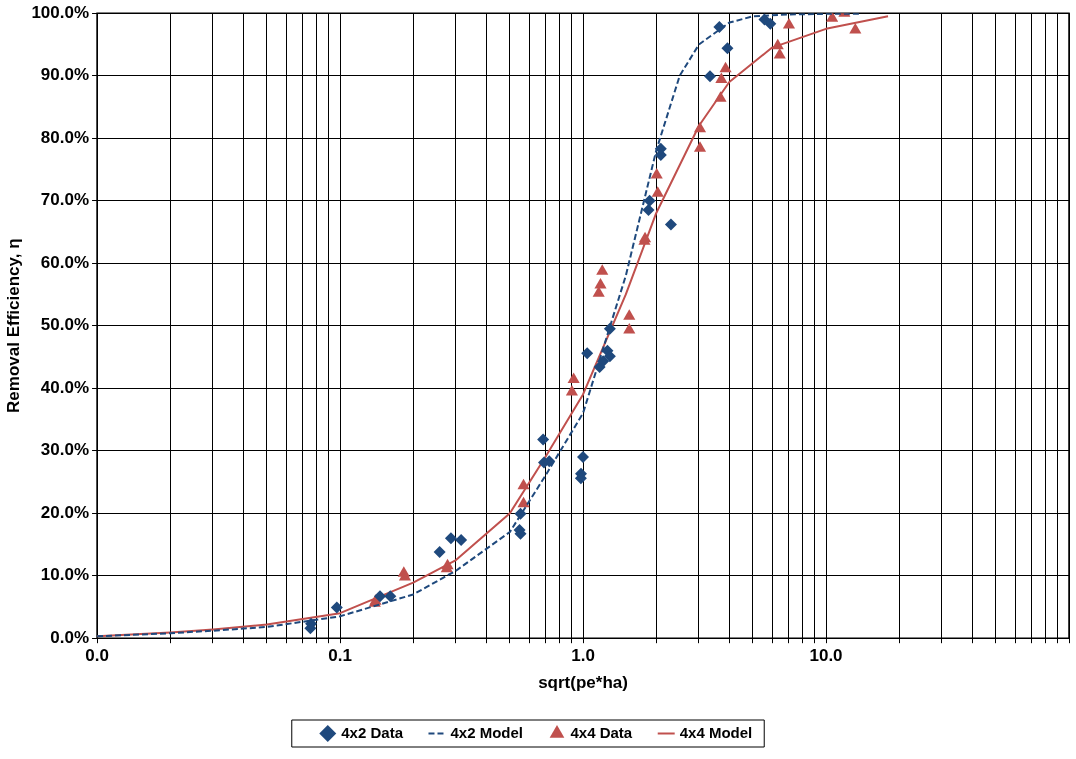  I want to click on y-tick-label: 50.0%, so click(65, 325).